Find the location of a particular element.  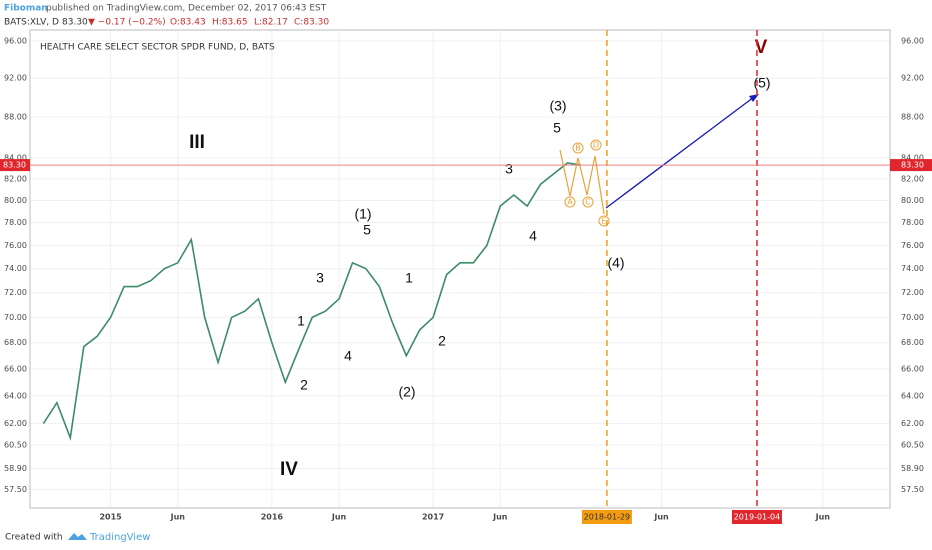

annotation: III is located at coordinates (197, 142).